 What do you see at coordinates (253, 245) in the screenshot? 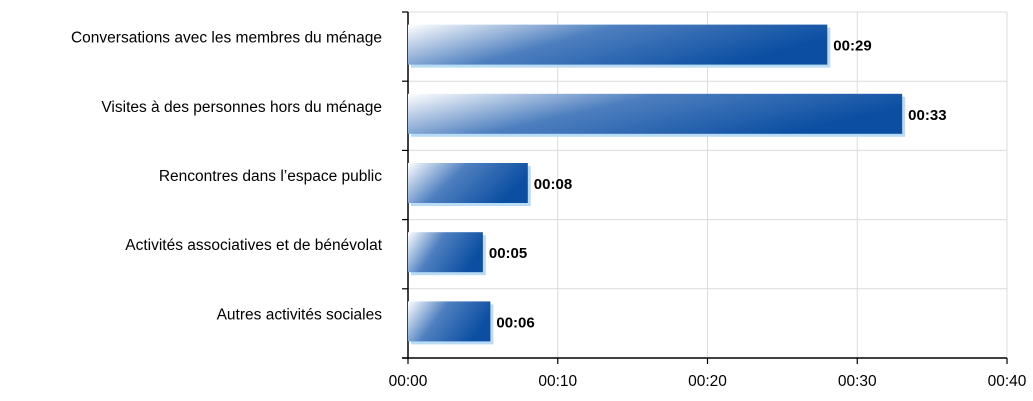
I see `category-label: Activités associatives et de bénévolat` at bounding box center [253, 245].